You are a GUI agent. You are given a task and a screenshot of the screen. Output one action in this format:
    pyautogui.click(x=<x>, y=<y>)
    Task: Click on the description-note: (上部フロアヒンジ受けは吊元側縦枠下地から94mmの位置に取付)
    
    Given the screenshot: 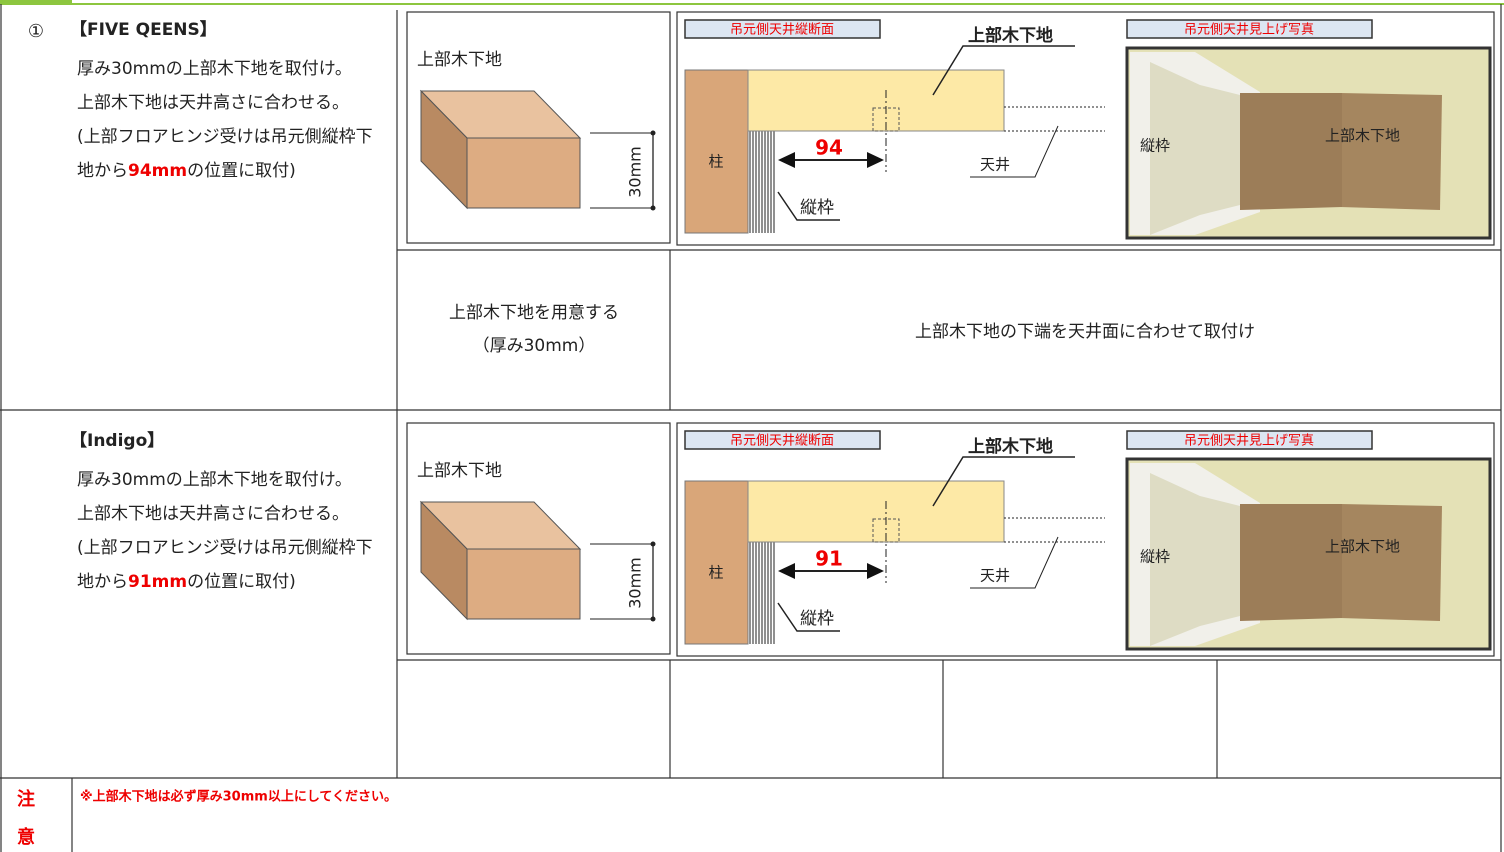 What is the action you would take?
    pyautogui.click(x=233, y=154)
    